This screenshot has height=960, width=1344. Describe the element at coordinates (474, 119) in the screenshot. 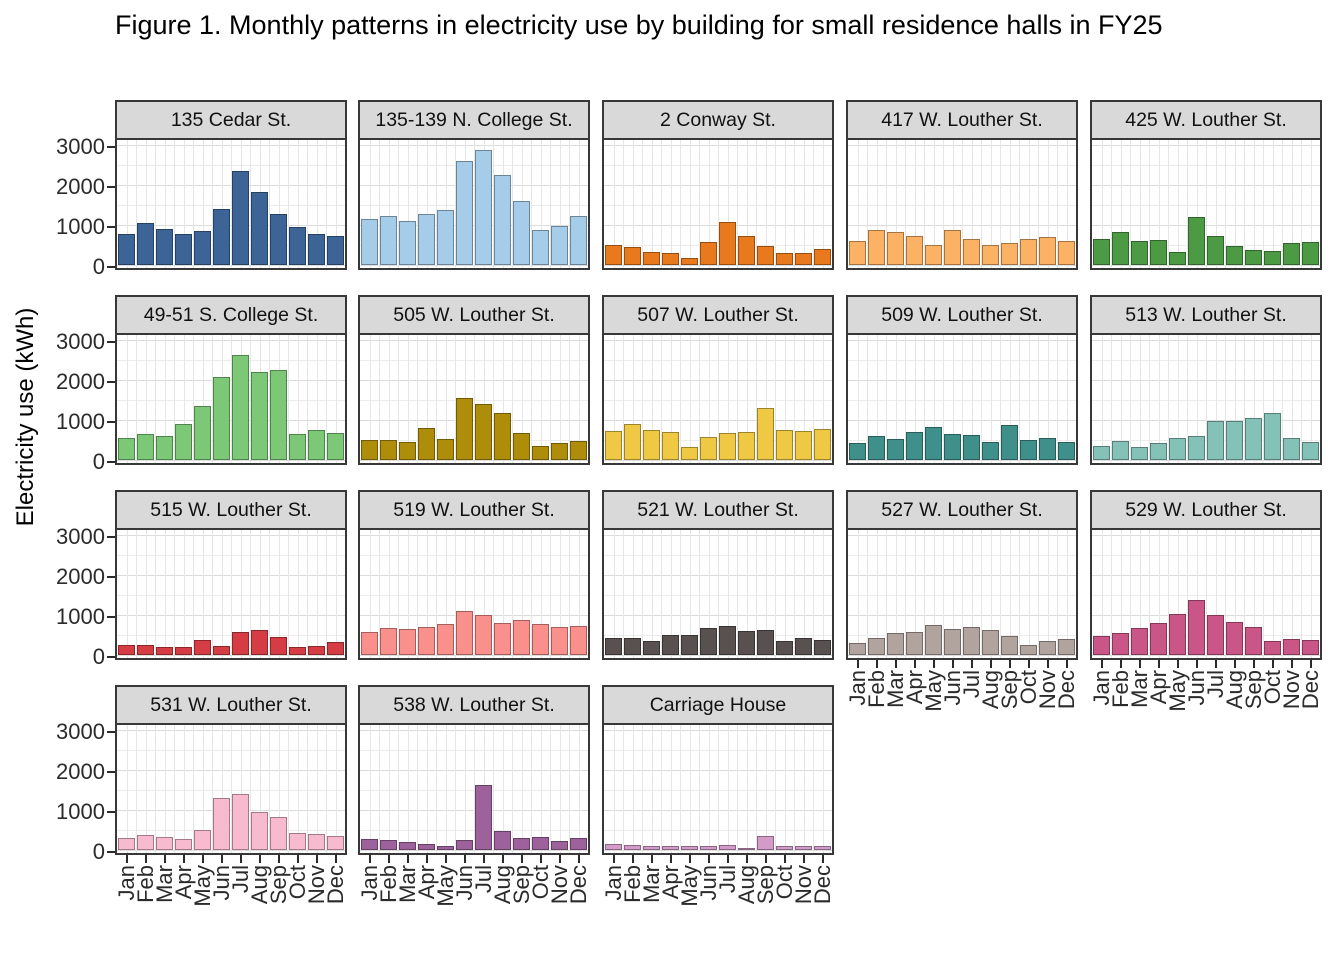

I see `facet-title: 135-139 N. College St.` at that location.